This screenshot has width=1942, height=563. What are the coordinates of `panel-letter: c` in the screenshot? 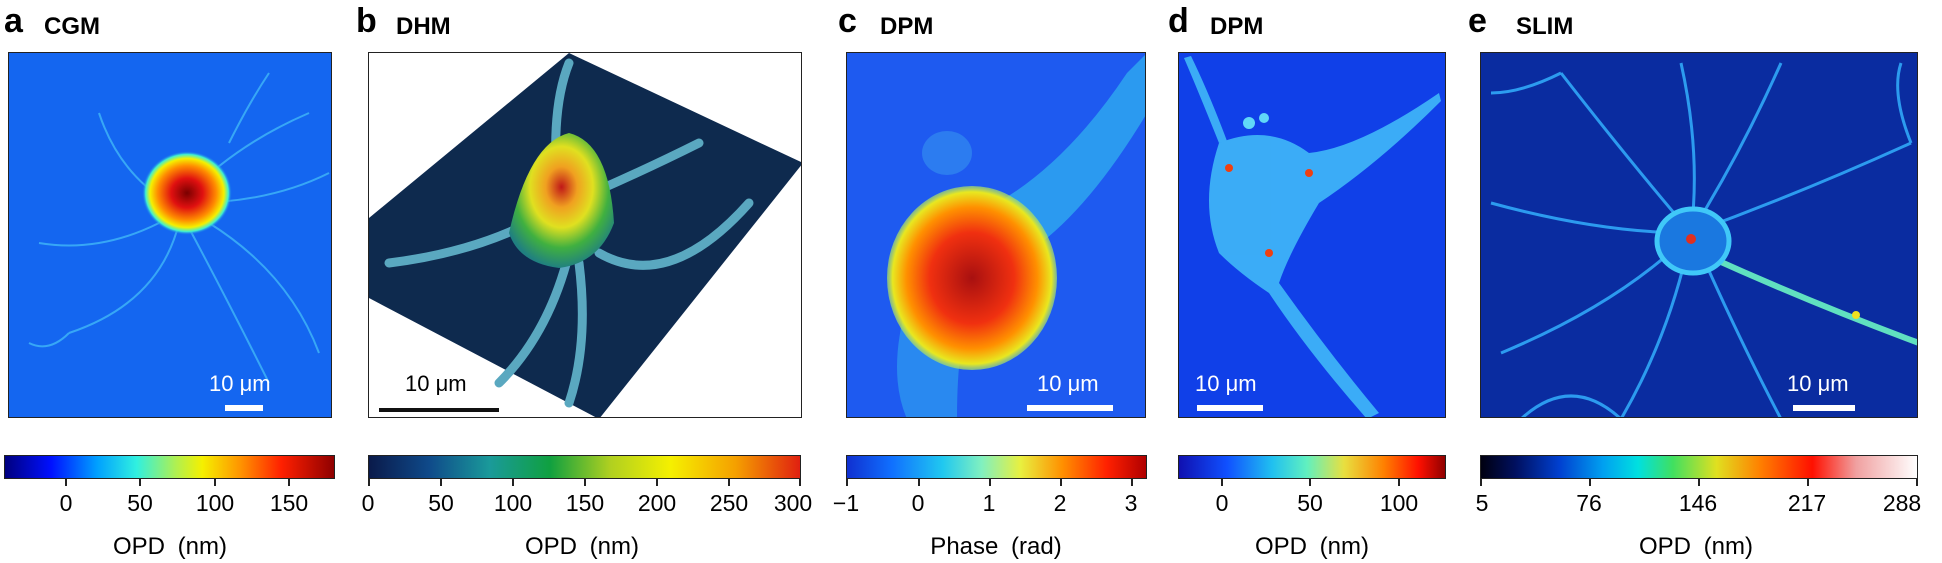 It's located at (847, 21).